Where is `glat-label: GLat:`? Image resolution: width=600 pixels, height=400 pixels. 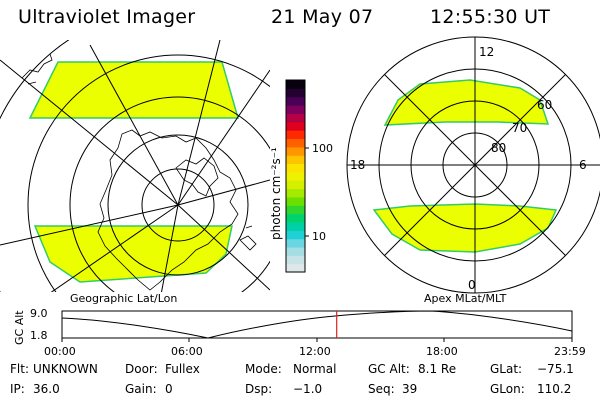 glat-label: GLat: is located at coordinates (506, 369).